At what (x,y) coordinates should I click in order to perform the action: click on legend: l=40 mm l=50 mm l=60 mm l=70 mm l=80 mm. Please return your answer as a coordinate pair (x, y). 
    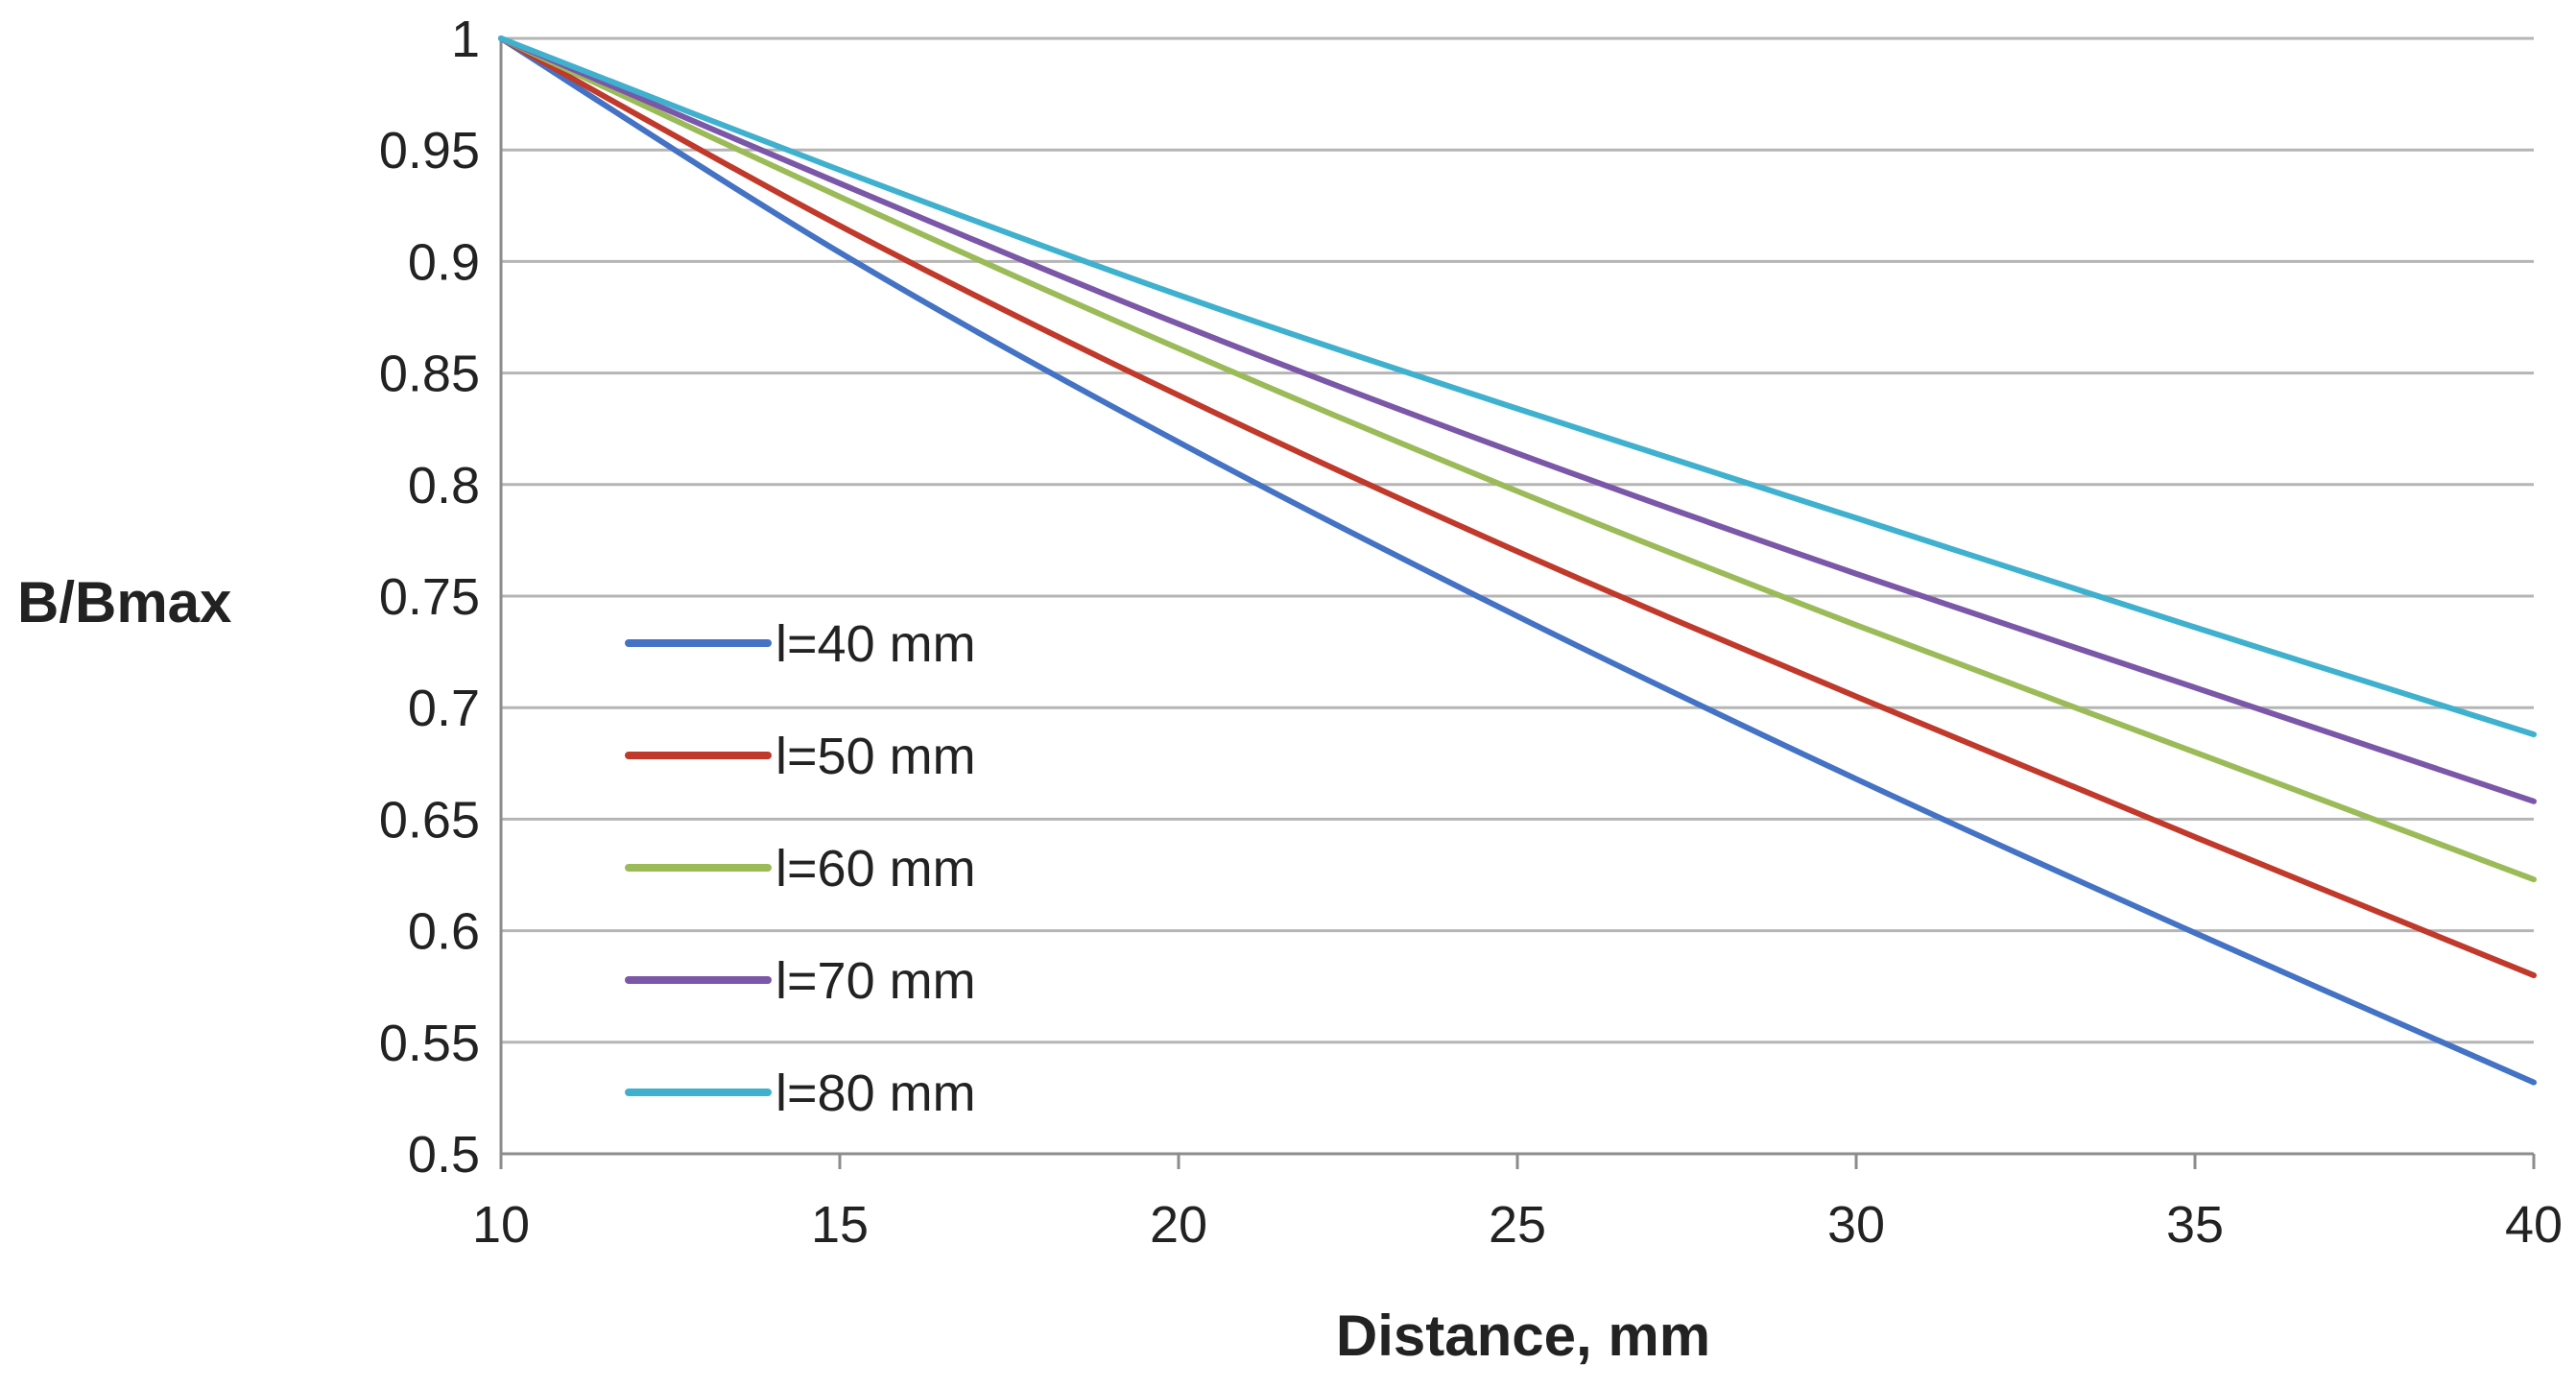
    Looking at the image, I should click on (800, 868).